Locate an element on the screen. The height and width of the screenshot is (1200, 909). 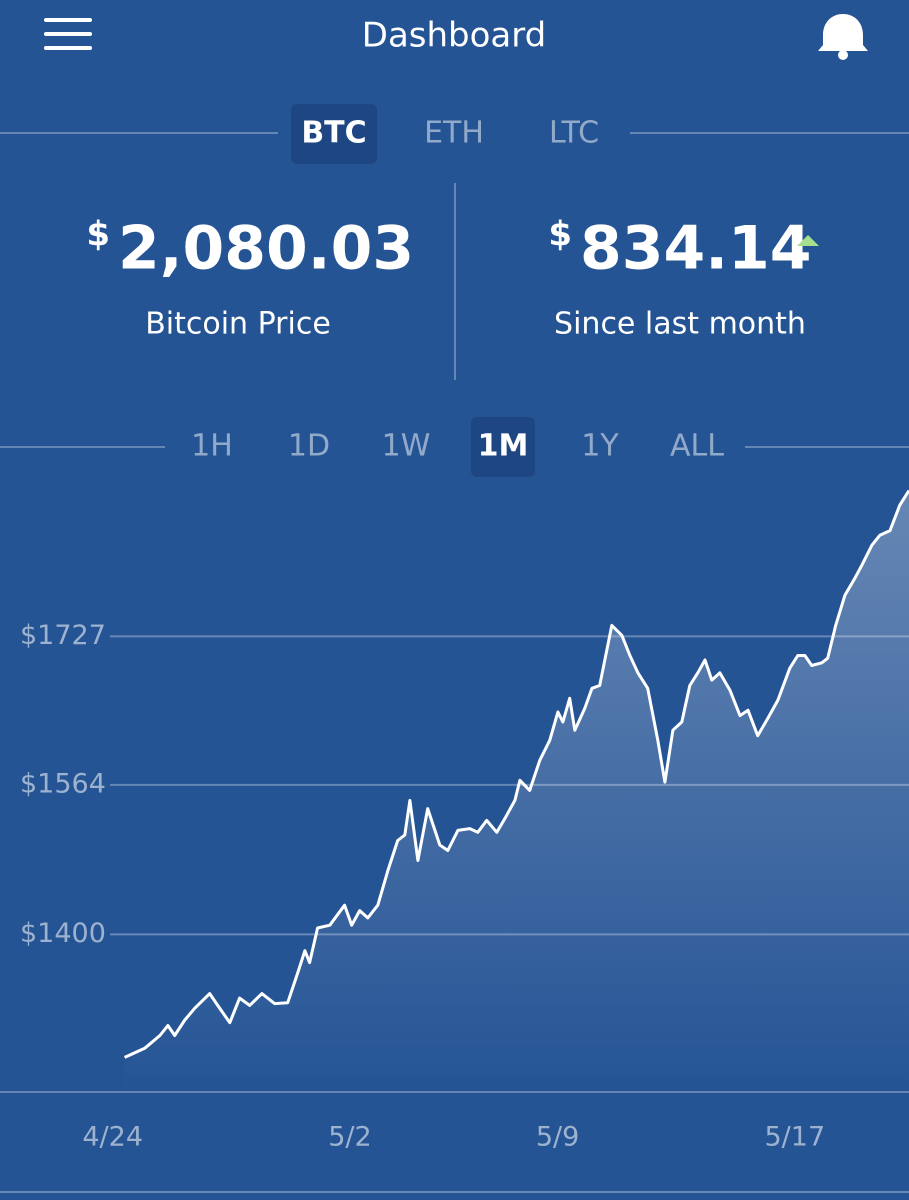
x-tick-label: 5/17 is located at coordinates (794, 1137).